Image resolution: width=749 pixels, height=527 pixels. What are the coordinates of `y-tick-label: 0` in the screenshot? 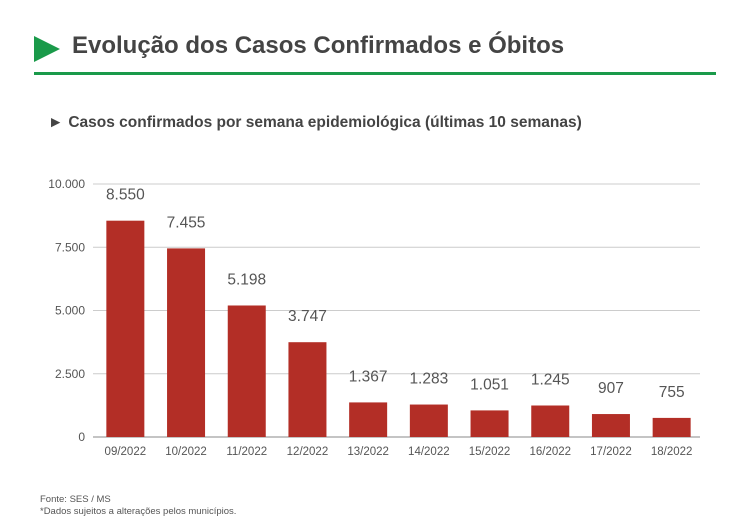 It's located at (81, 437).